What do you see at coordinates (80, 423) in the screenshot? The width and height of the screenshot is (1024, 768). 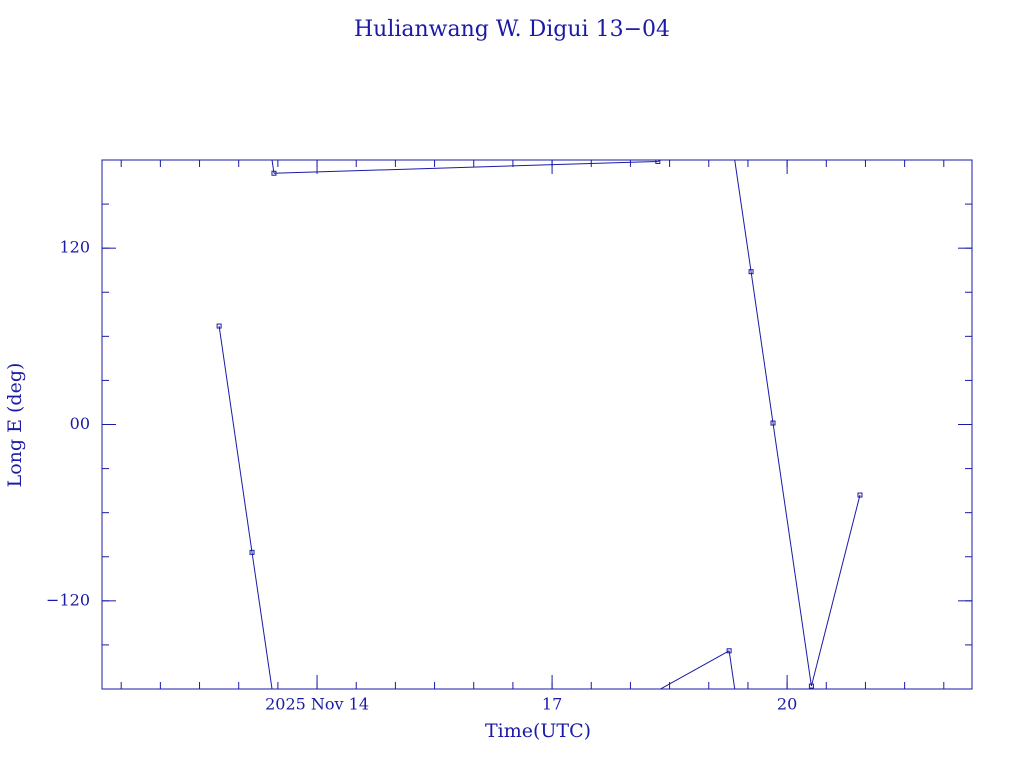 I see `y-tick-label: 00` at bounding box center [80, 423].